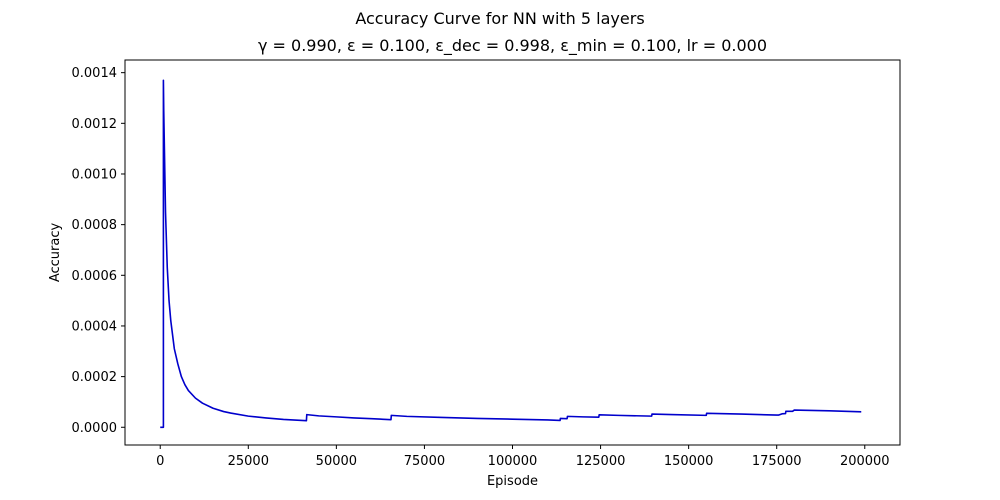  Describe the element at coordinates (689, 461) in the screenshot. I see `x-tick-label: 150000` at that location.